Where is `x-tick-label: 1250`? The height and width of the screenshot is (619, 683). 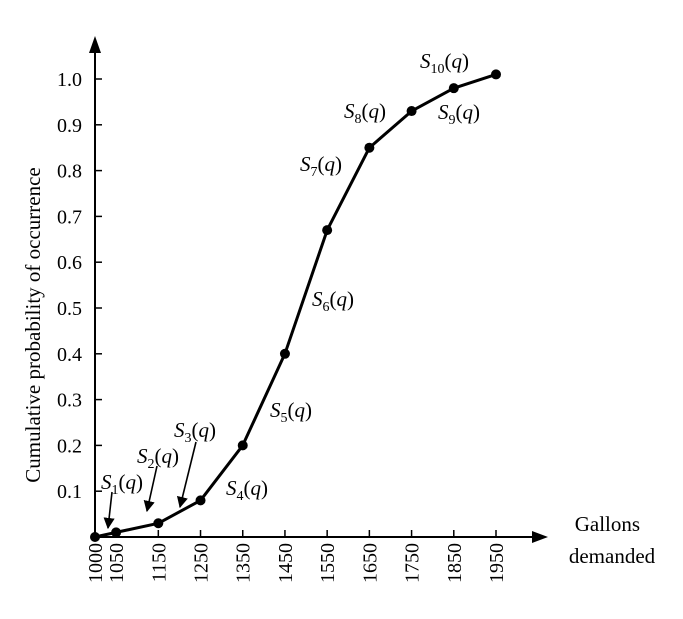 x-tick-label: 1250 is located at coordinates (202, 563).